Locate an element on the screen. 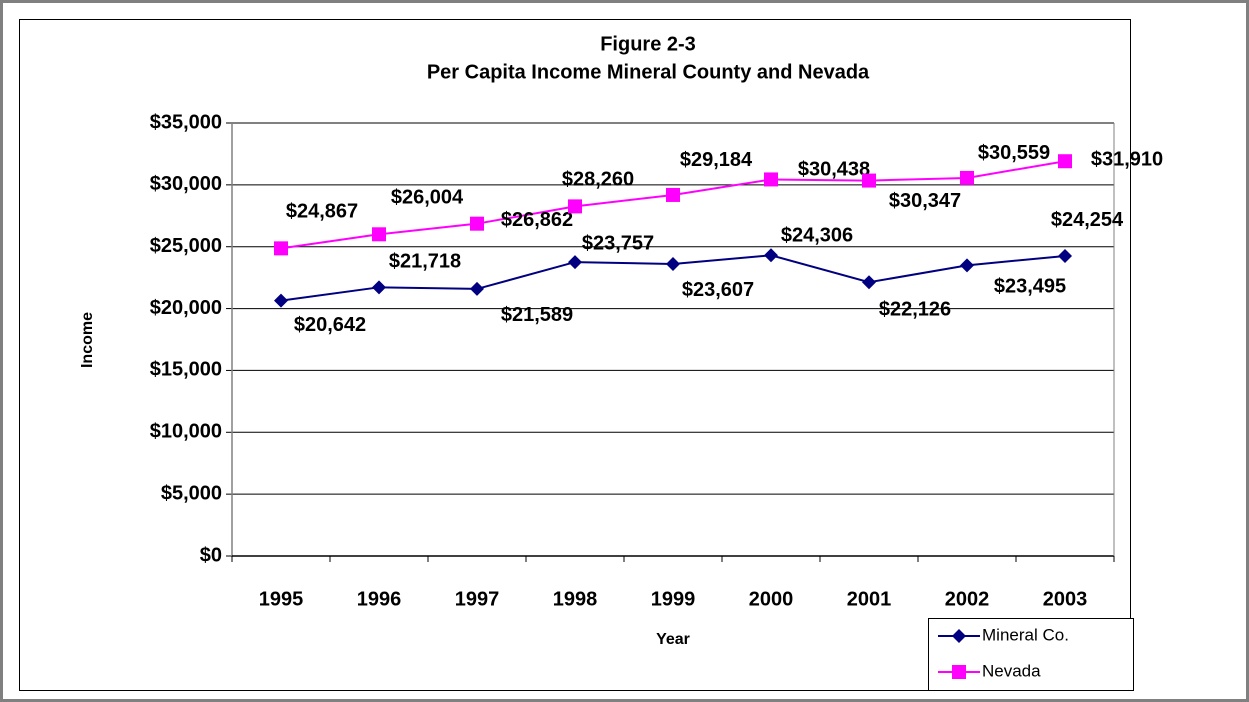 Image resolution: width=1249 pixels, height=702 pixels. data-label: $29,184 is located at coordinates (716, 160).